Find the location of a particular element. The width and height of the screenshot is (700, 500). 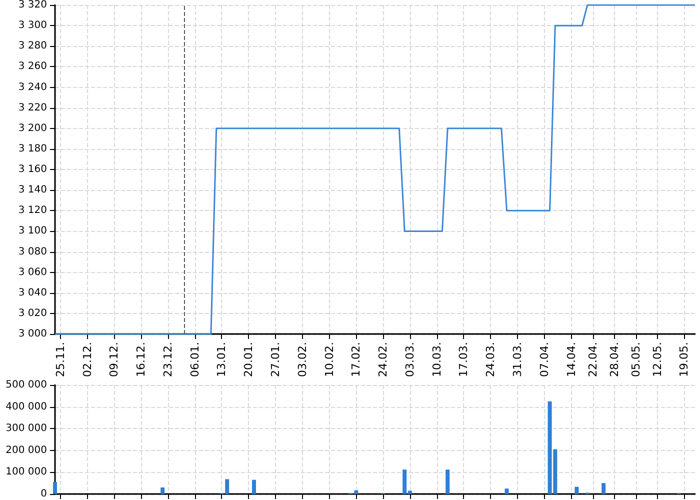

x-tick-label: 22.04. is located at coordinates (593, 359).